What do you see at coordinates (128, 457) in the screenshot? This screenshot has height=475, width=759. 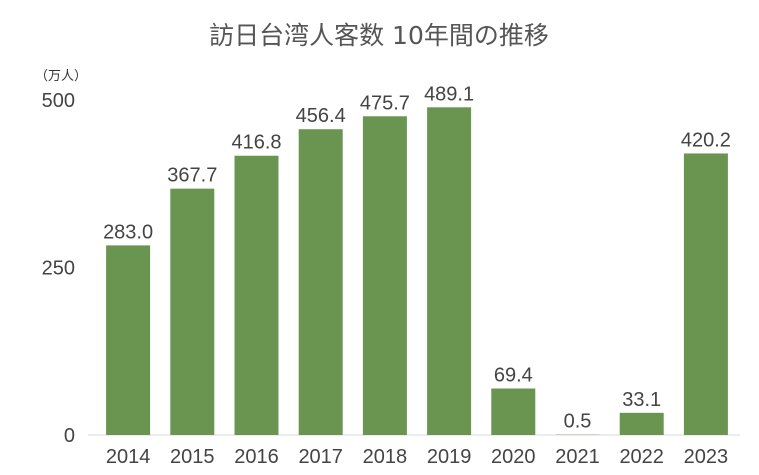 I see `x-tick-label: 2014` at bounding box center [128, 457].